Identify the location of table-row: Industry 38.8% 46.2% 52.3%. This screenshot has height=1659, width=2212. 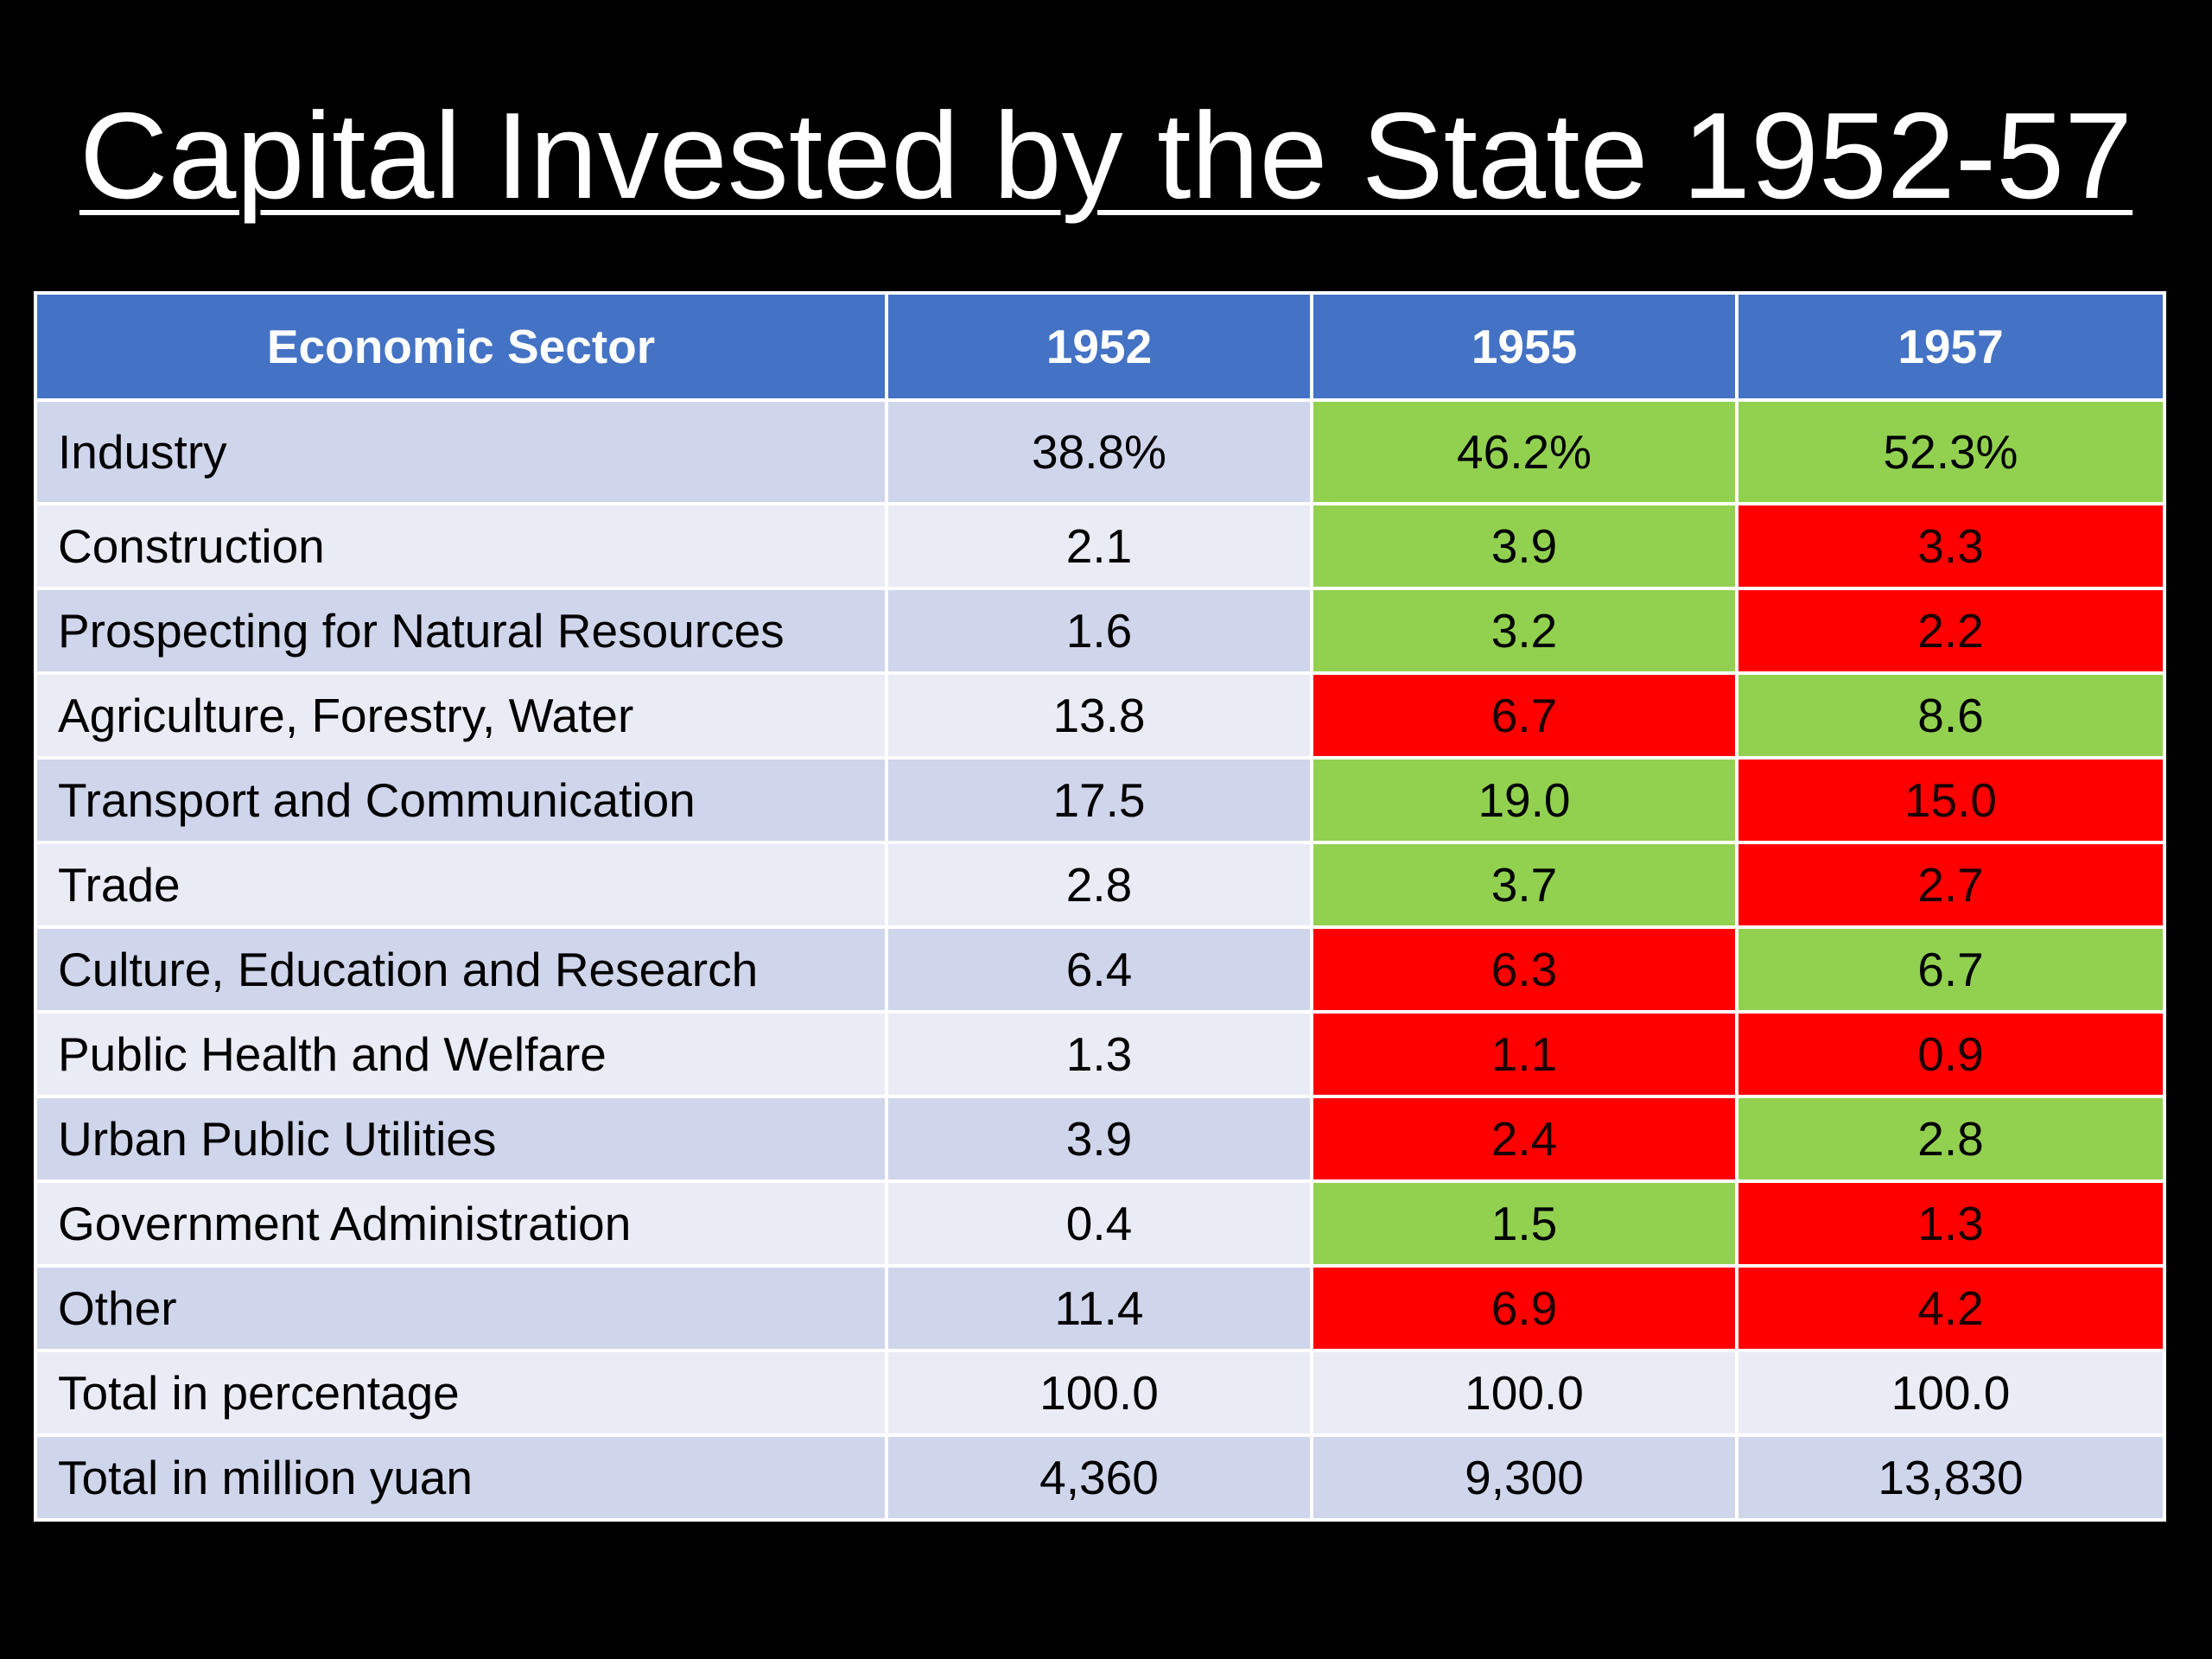
(1100, 451).